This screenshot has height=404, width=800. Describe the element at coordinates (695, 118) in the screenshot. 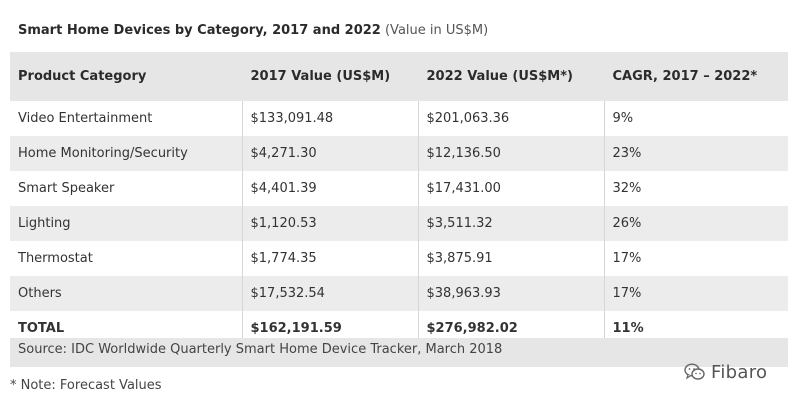

I see `table-cell: 9%` at that location.